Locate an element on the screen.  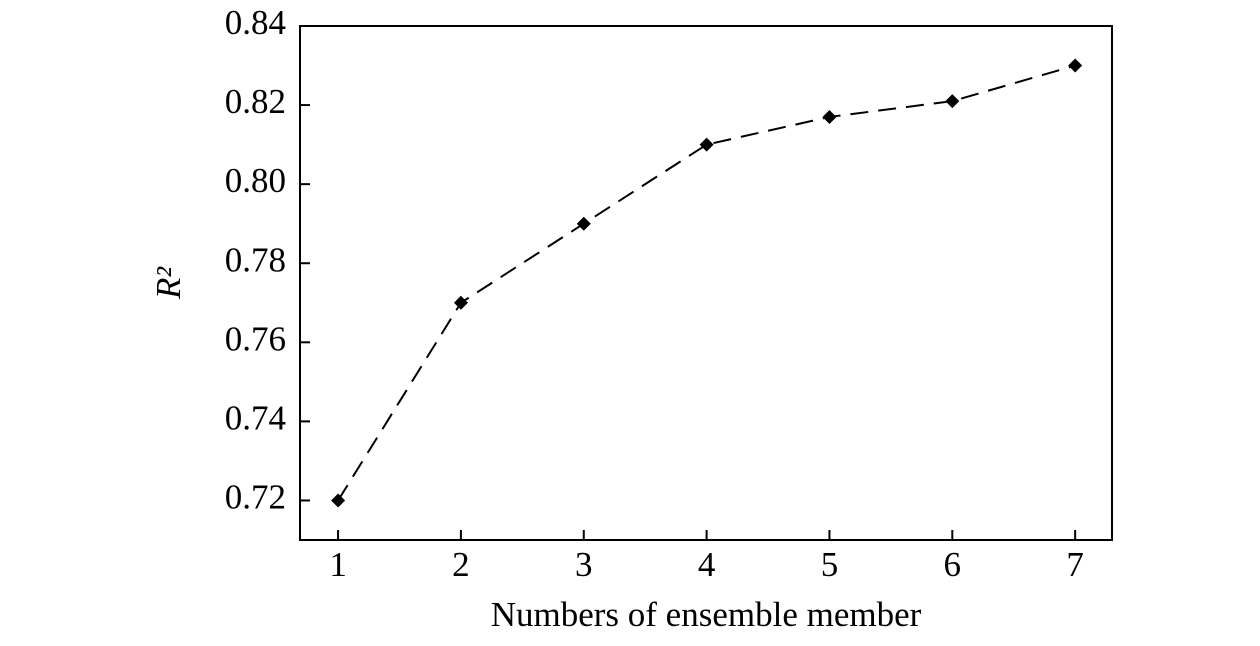
y-tick-label: 0.74 is located at coordinates (255, 417).